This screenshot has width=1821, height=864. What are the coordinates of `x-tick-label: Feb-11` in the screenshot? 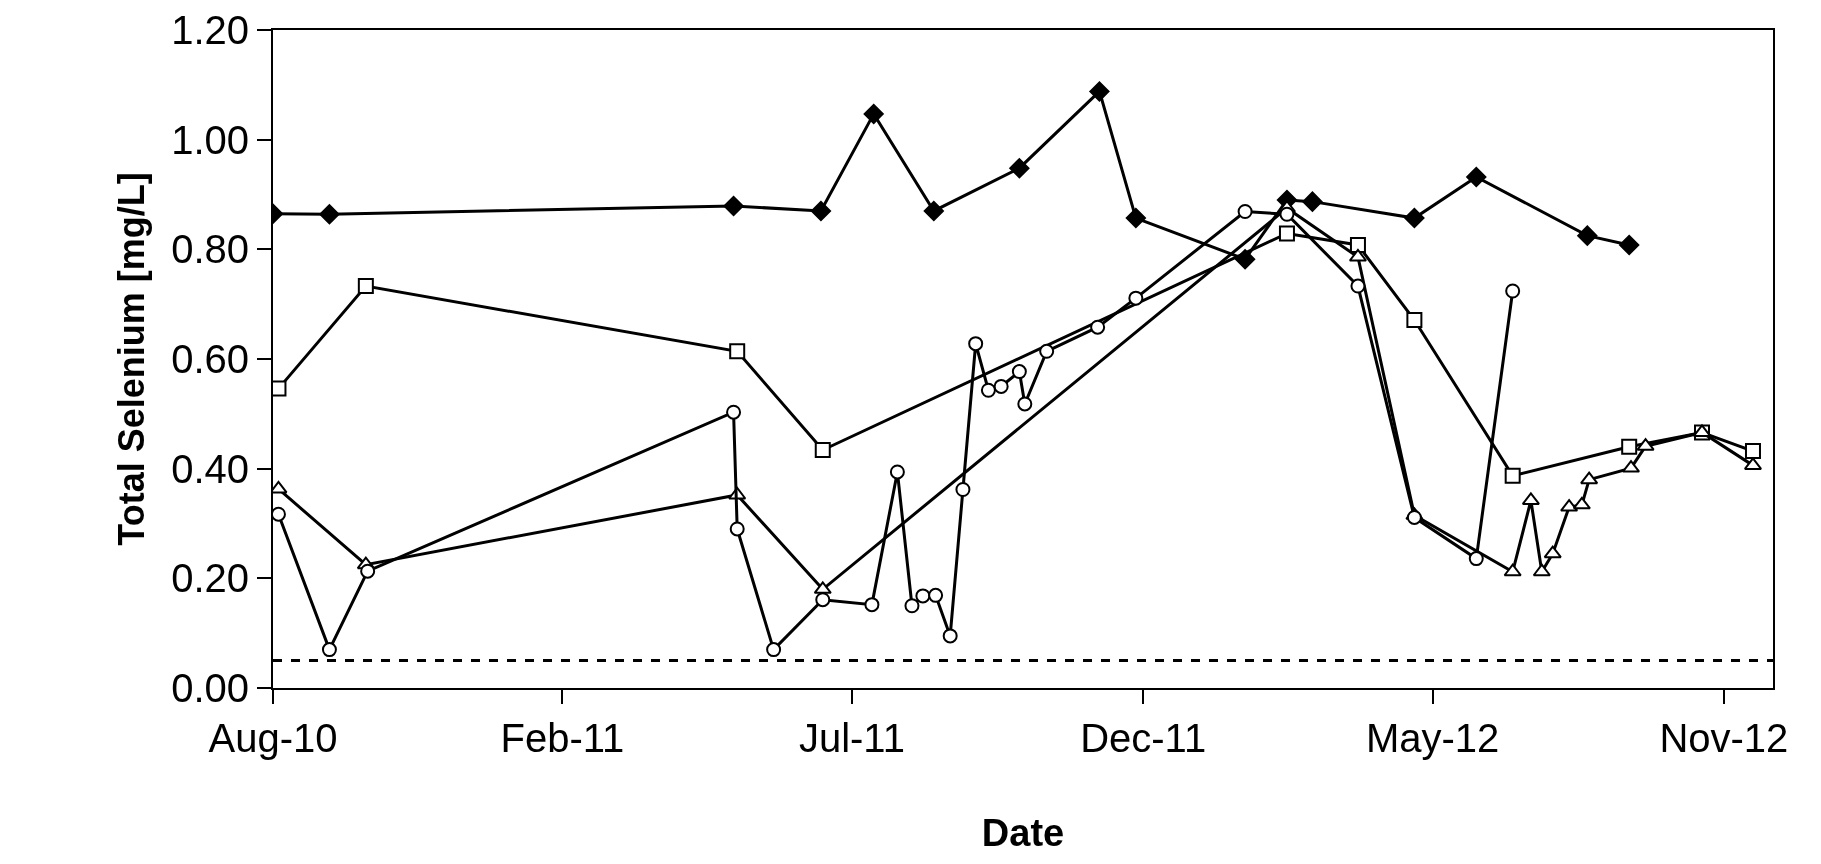 It's located at (562, 738).